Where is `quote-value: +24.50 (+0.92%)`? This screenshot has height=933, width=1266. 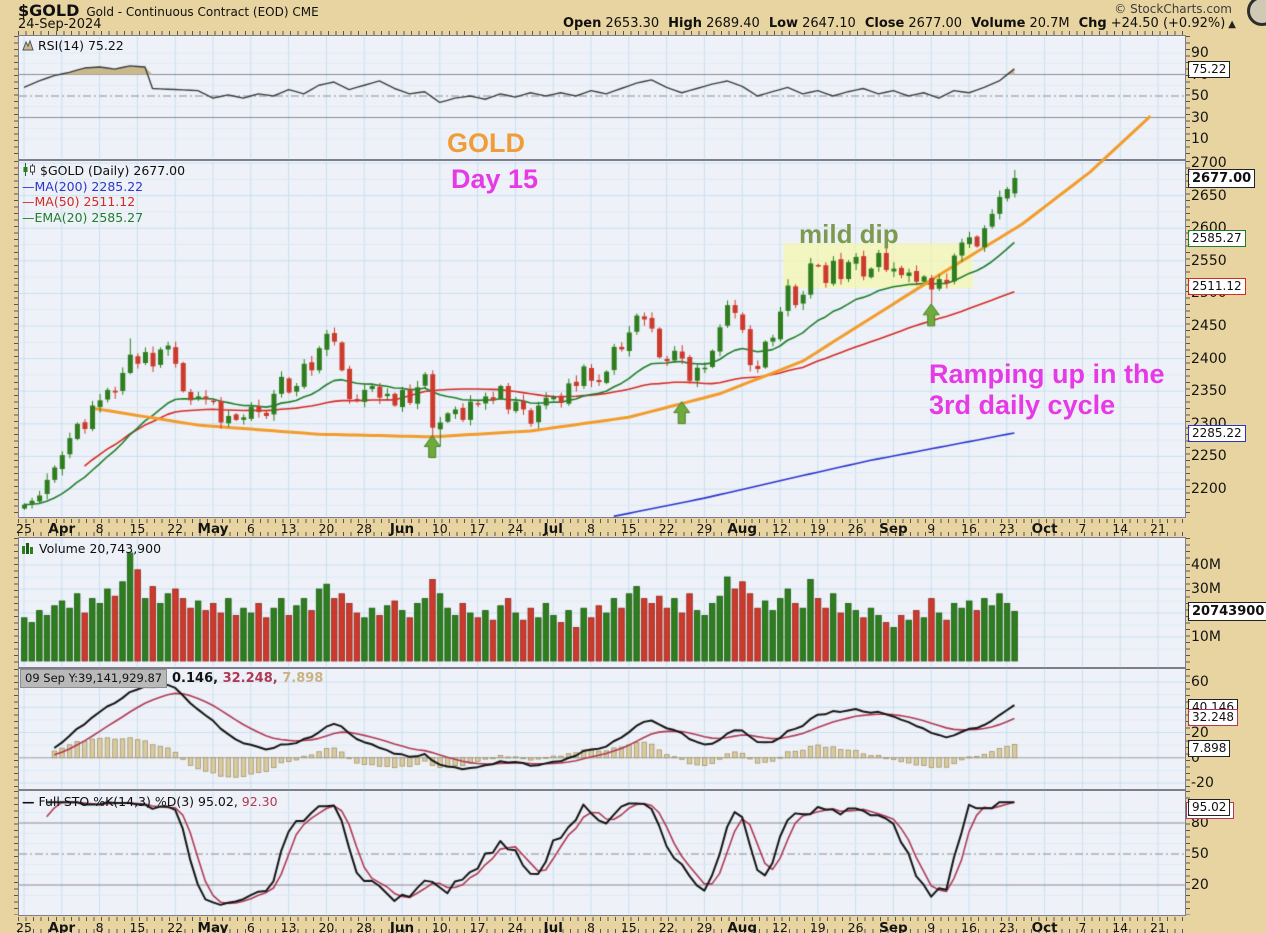
quote-value: +24.50 (+0.92%) is located at coordinates (1168, 23).